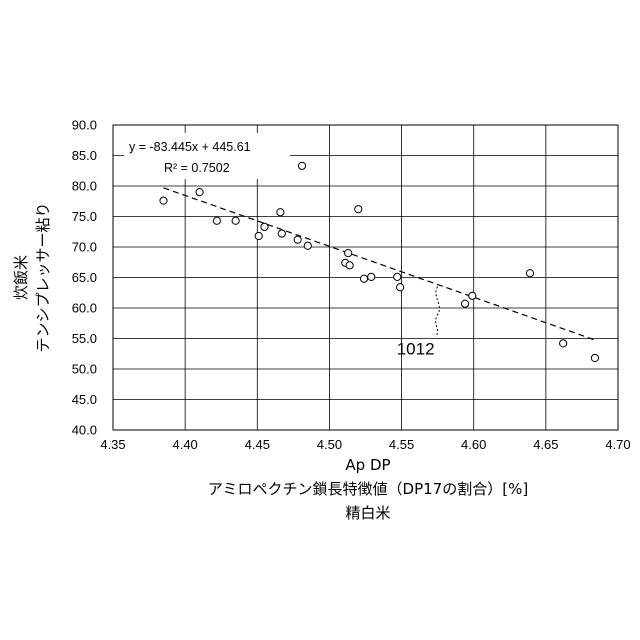 The width and height of the screenshot is (640, 640). I want to click on x-tick-label: 4.40, so click(184, 444).